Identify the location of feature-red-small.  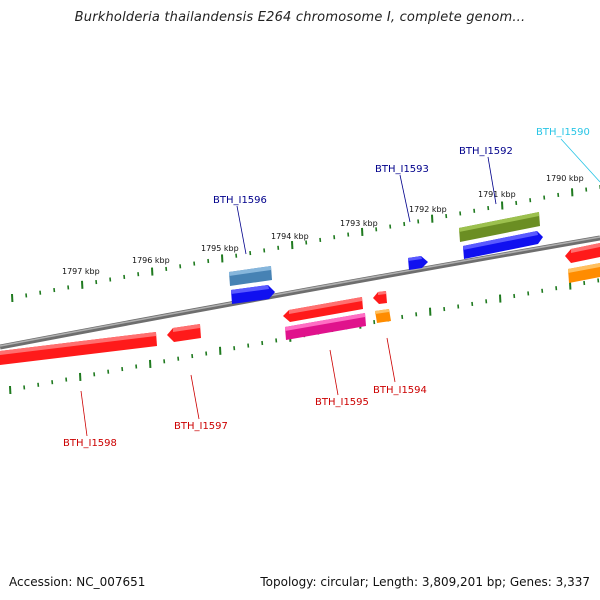
(380, 297).